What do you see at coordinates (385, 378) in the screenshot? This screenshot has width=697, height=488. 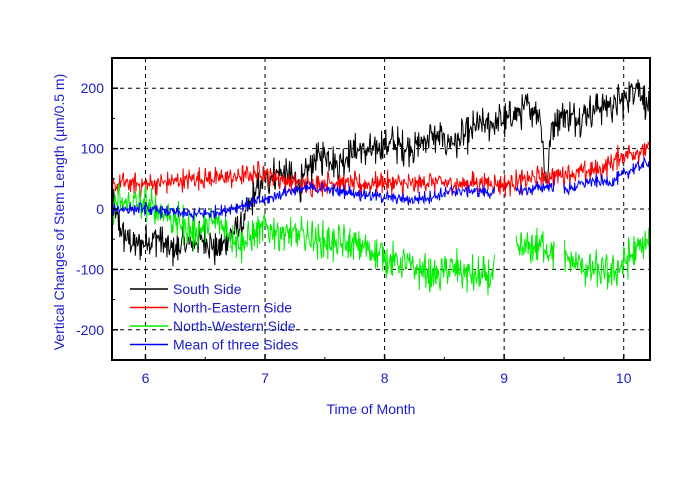 I see `x-tick-label: 8` at bounding box center [385, 378].